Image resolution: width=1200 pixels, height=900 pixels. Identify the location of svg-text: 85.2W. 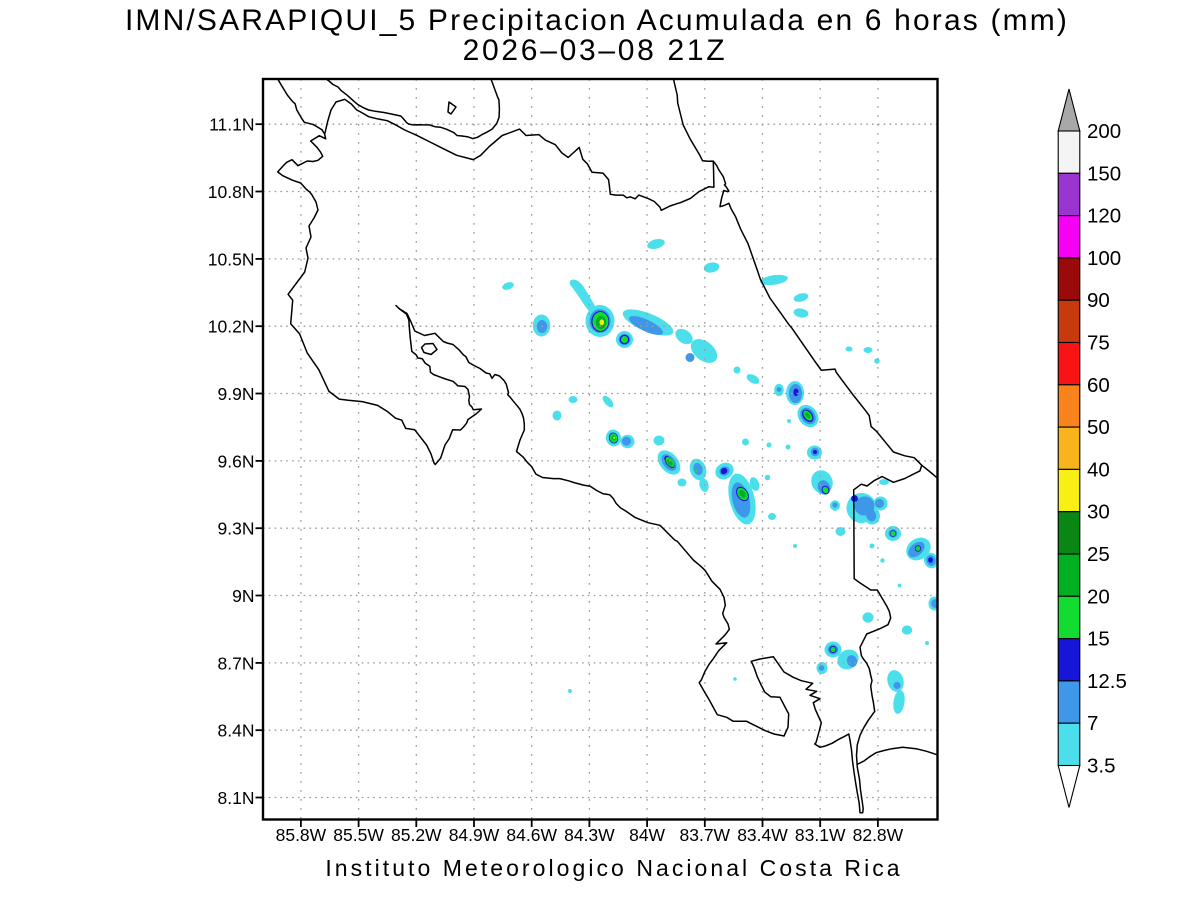
(416, 835).